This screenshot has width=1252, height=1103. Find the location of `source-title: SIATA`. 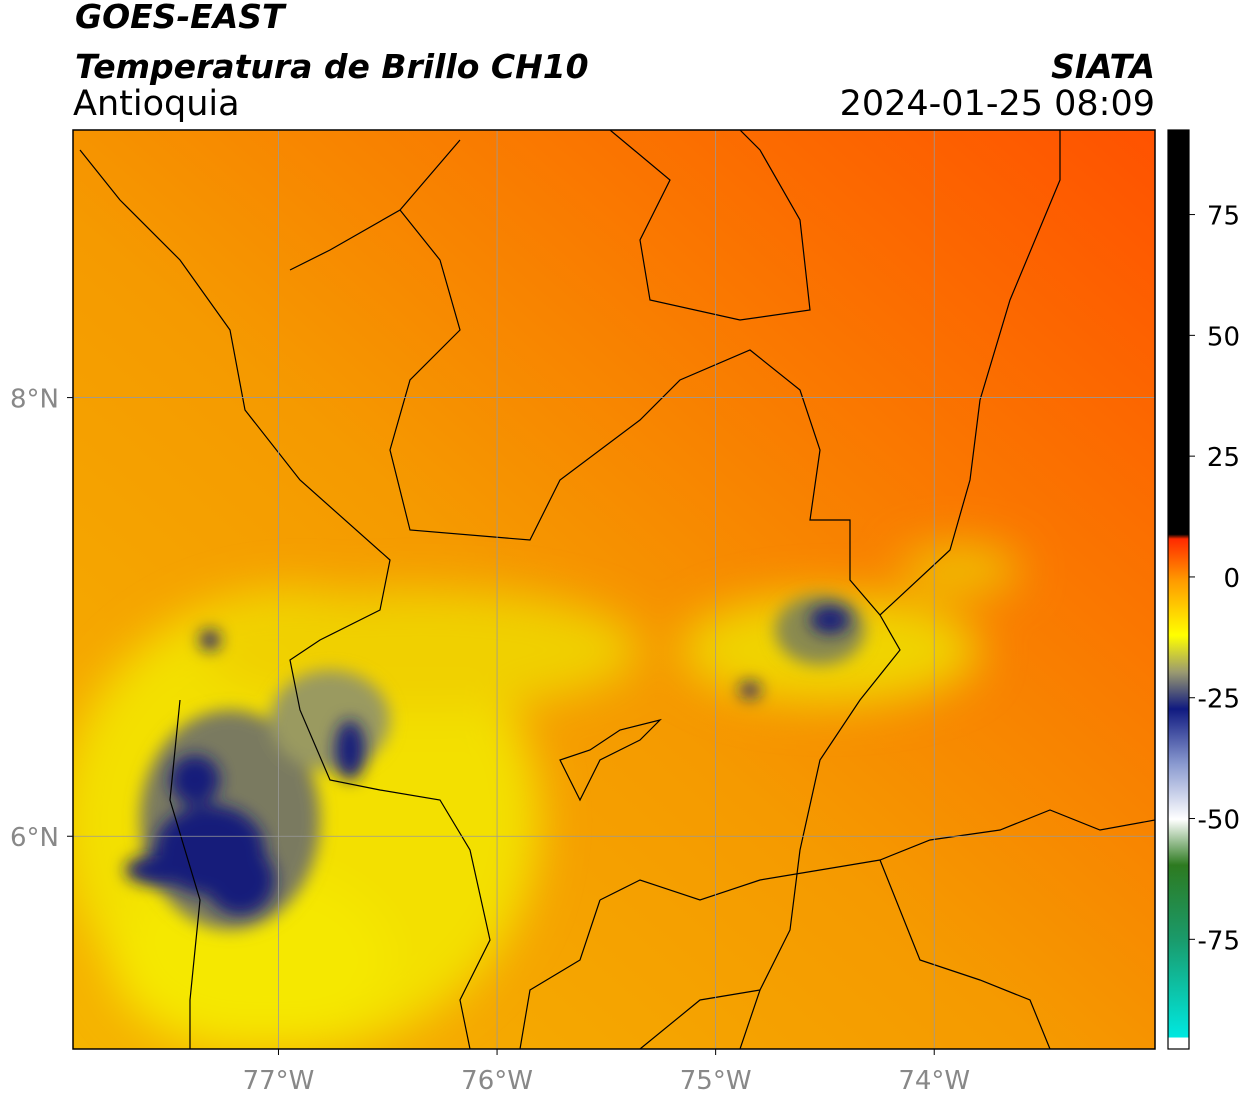

source-title: SIATA is located at coordinates (1103, 66).